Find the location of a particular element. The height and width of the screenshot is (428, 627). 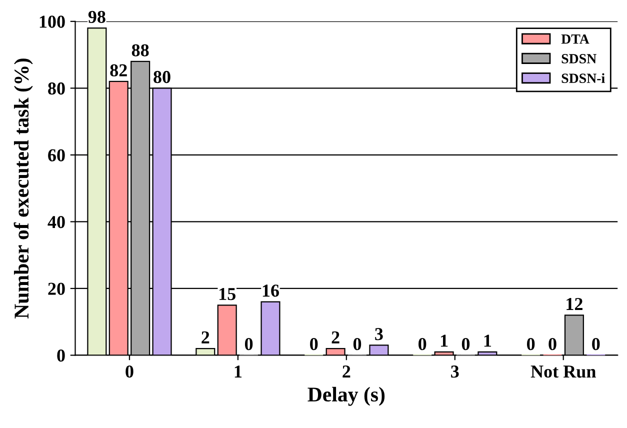

x-tick-label: 2 is located at coordinates (346, 372).